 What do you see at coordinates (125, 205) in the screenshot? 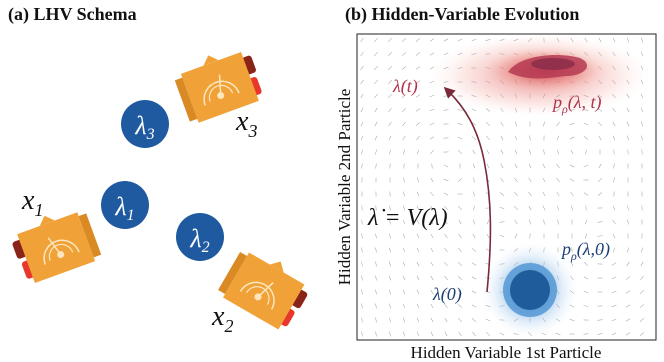
I see `node-lambda1` at bounding box center [125, 205].